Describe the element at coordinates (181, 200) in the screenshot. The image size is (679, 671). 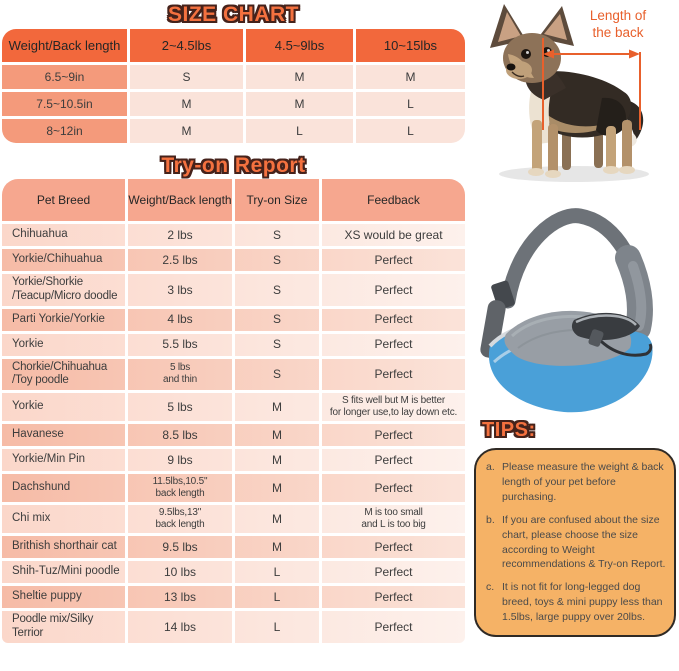
I see `tryon-header-cell: Weight/Back length` at that location.